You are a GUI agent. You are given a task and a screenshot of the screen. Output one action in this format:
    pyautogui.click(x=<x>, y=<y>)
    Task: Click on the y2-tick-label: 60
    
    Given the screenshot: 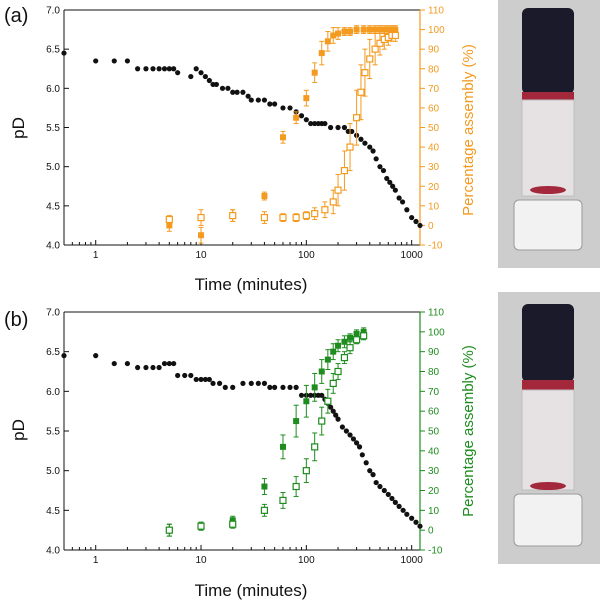 What is the action you would take?
    pyautogui.click(x=434, y=108)
    